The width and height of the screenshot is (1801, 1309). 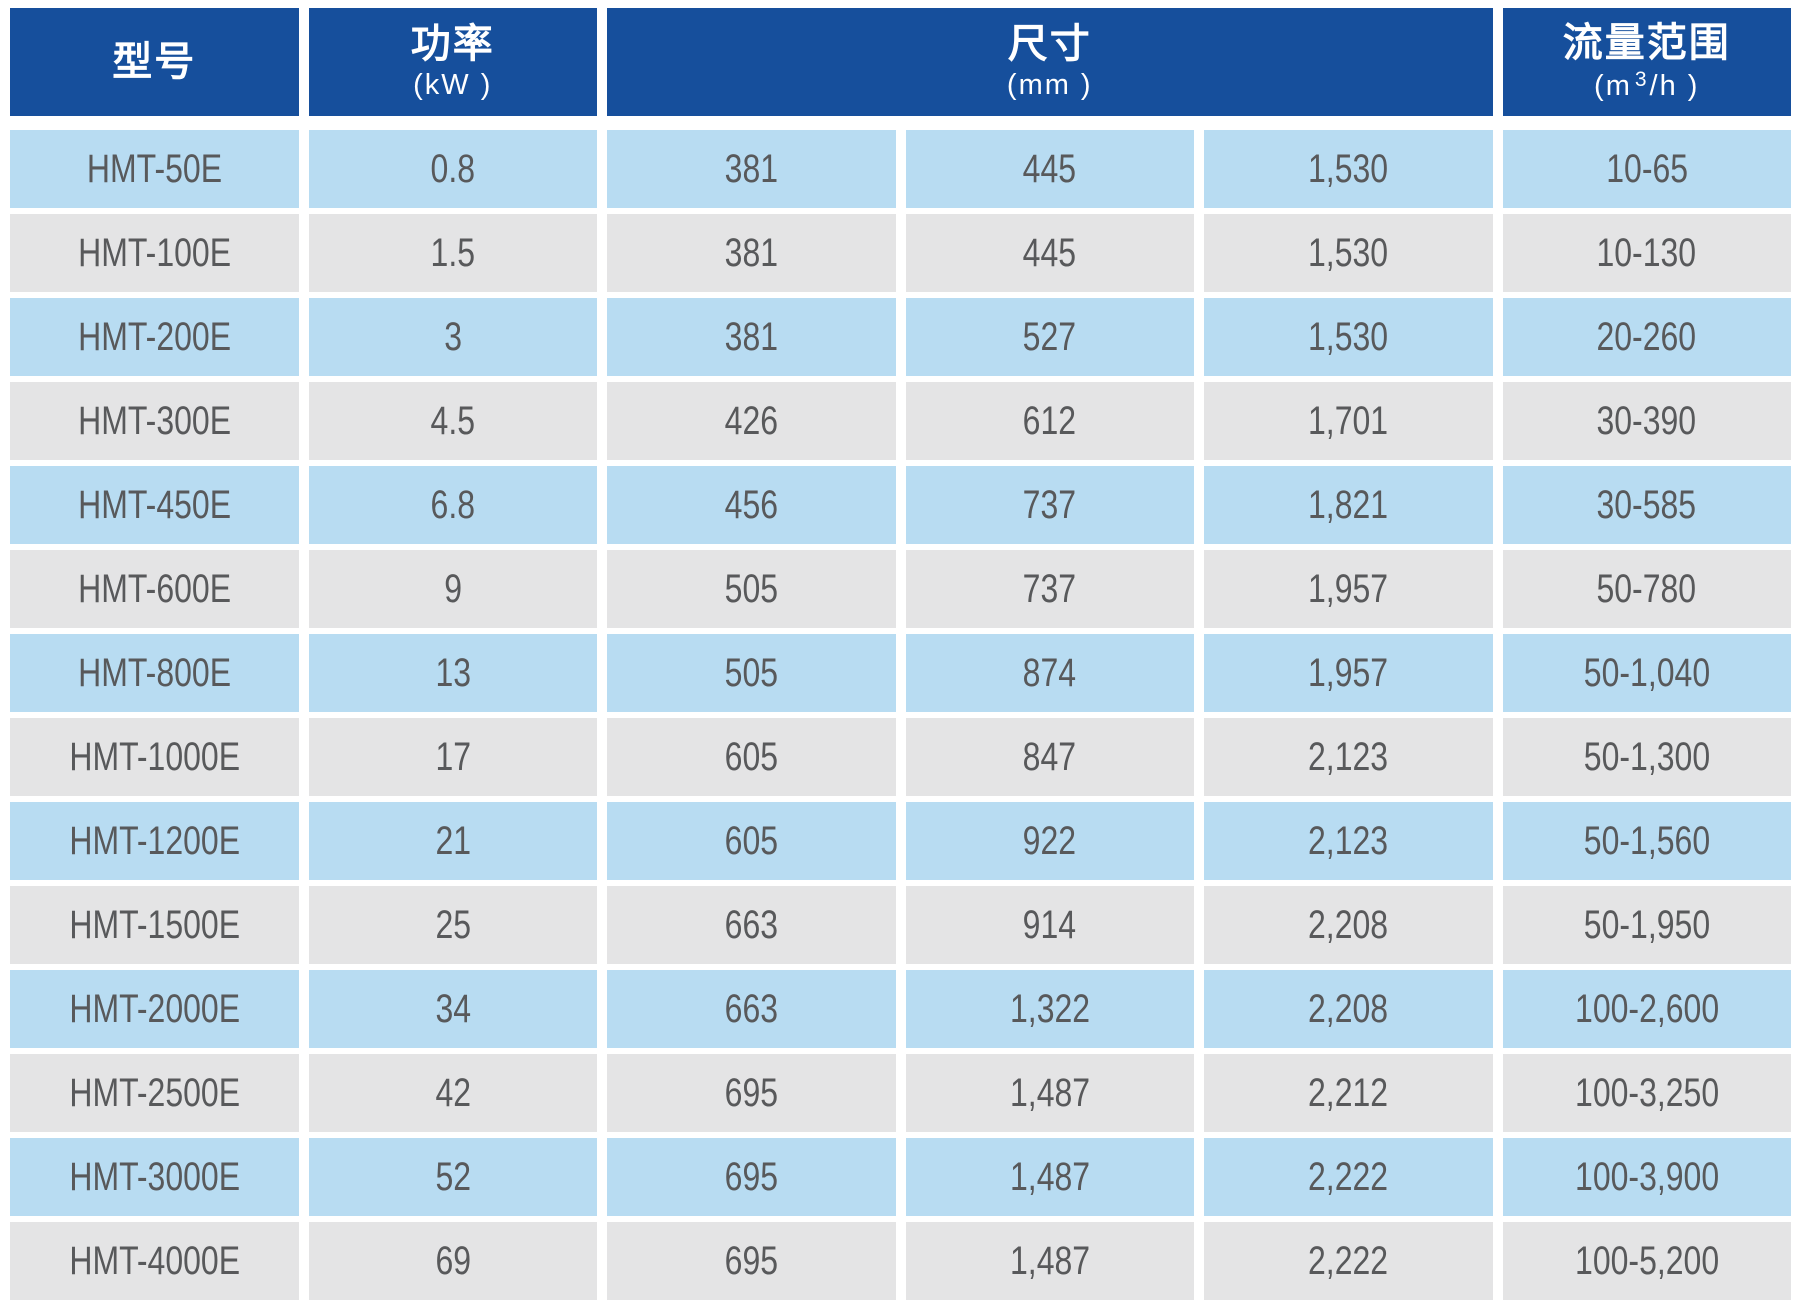 I want to click on model-cell: HMT-4000E, so click(x=154, y=1261).